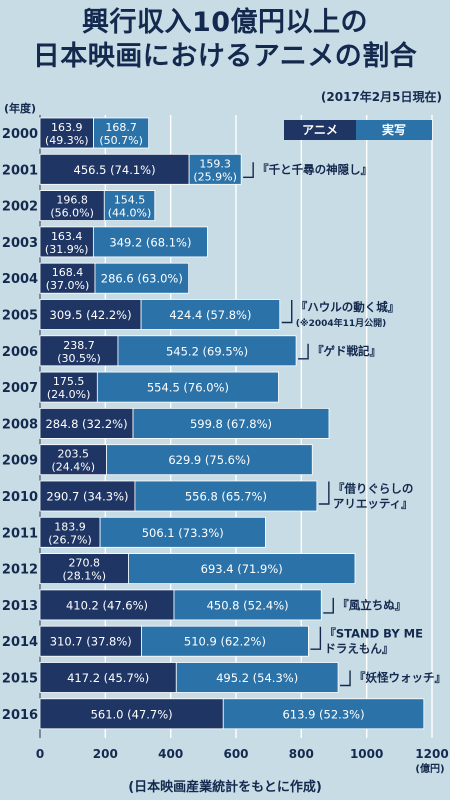 The width and height of the screenshot is (450, 800). I want to click on value-label-anime: 270.8, so click(84, 563).